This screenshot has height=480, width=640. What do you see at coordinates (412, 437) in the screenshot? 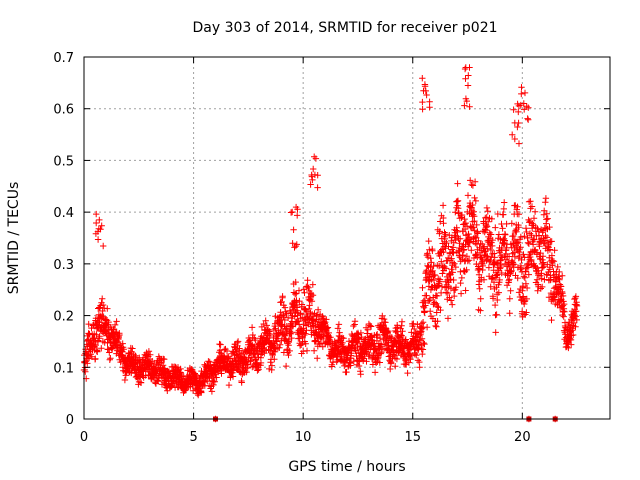
I see `x-tick-label: 15` at bounding box center [412, 437].